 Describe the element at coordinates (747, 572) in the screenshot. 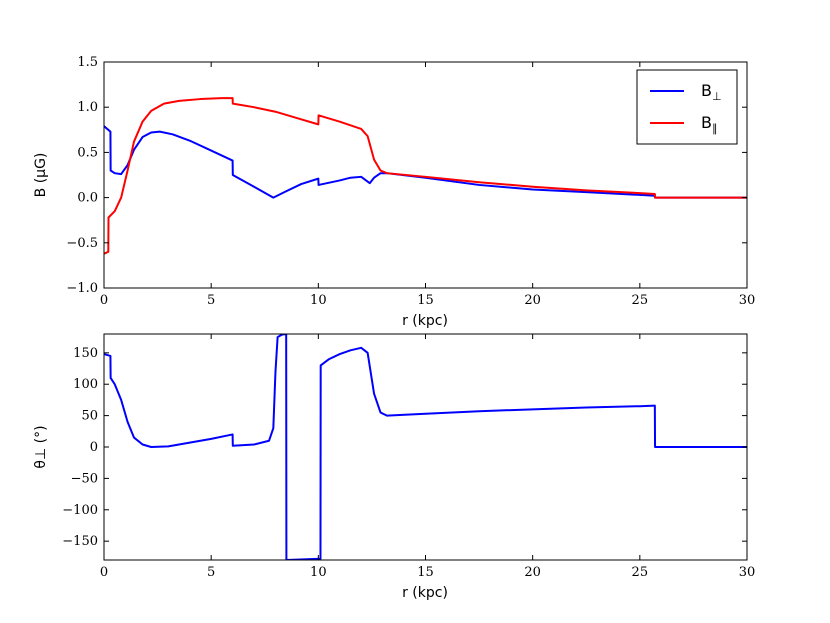

I see `bottom-x-tick-label: 30` at that location.